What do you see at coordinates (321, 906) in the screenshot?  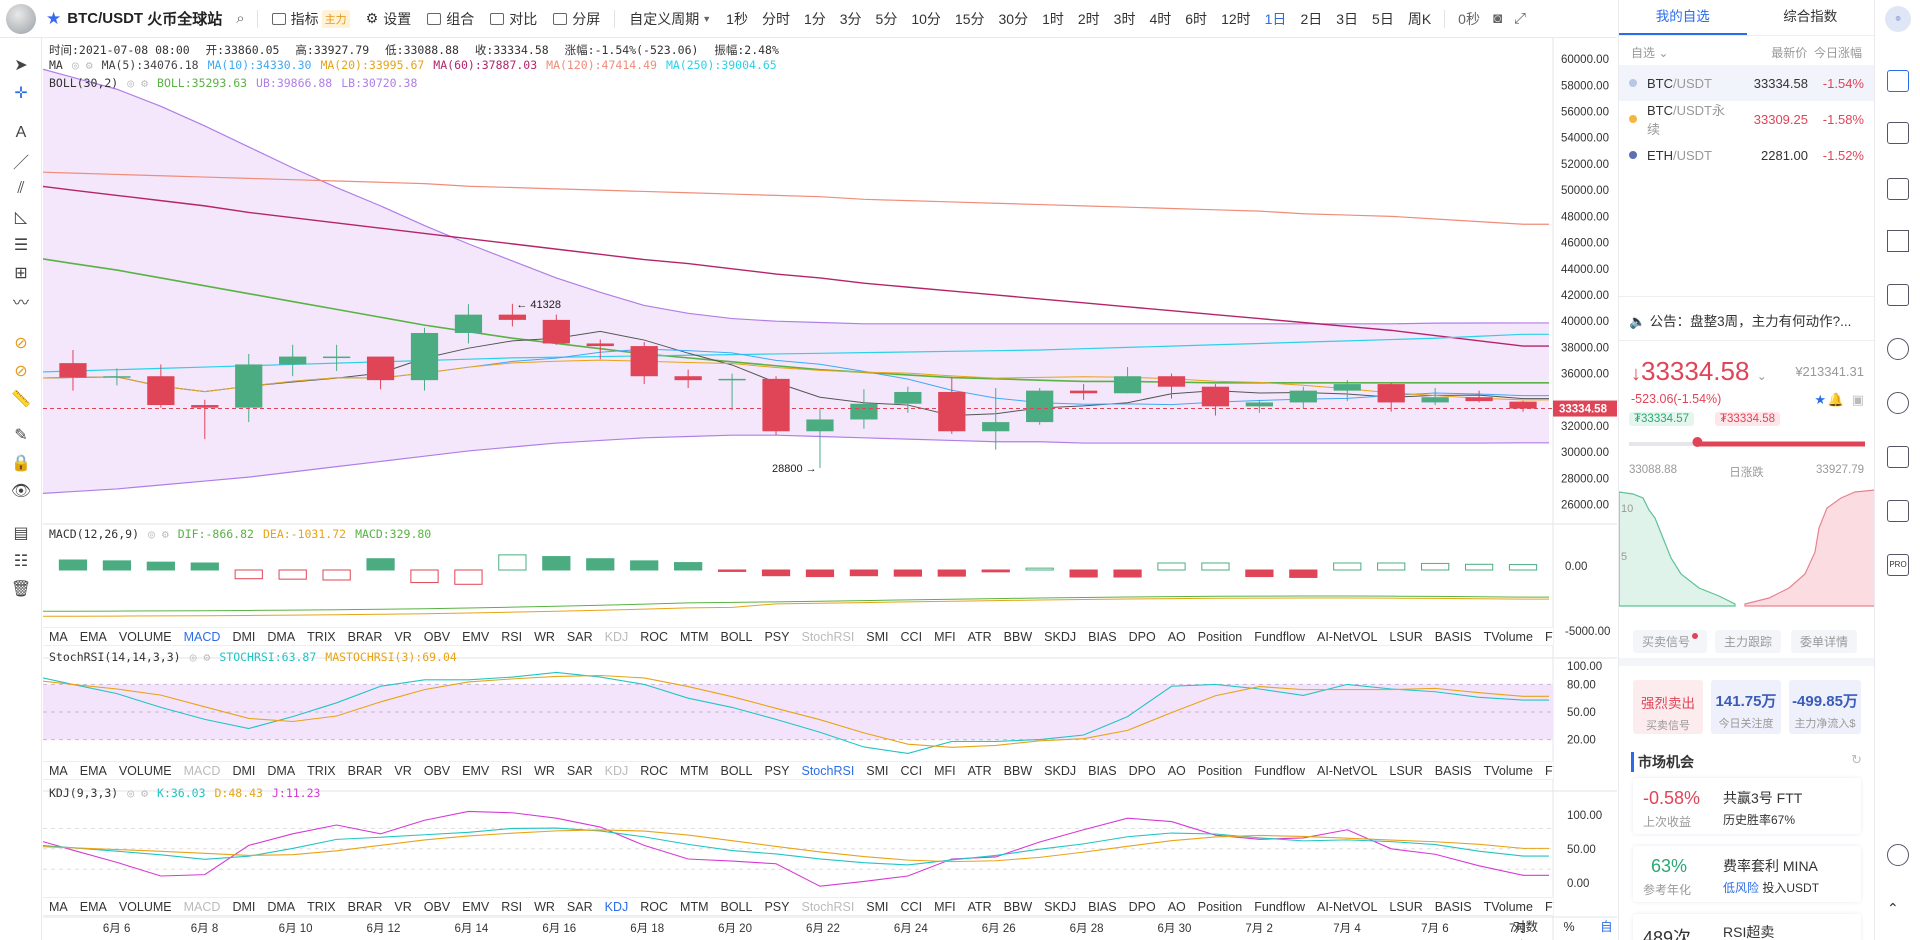 I see `indicator-tab-trix: TRIX` at bounding box center [321, 906].